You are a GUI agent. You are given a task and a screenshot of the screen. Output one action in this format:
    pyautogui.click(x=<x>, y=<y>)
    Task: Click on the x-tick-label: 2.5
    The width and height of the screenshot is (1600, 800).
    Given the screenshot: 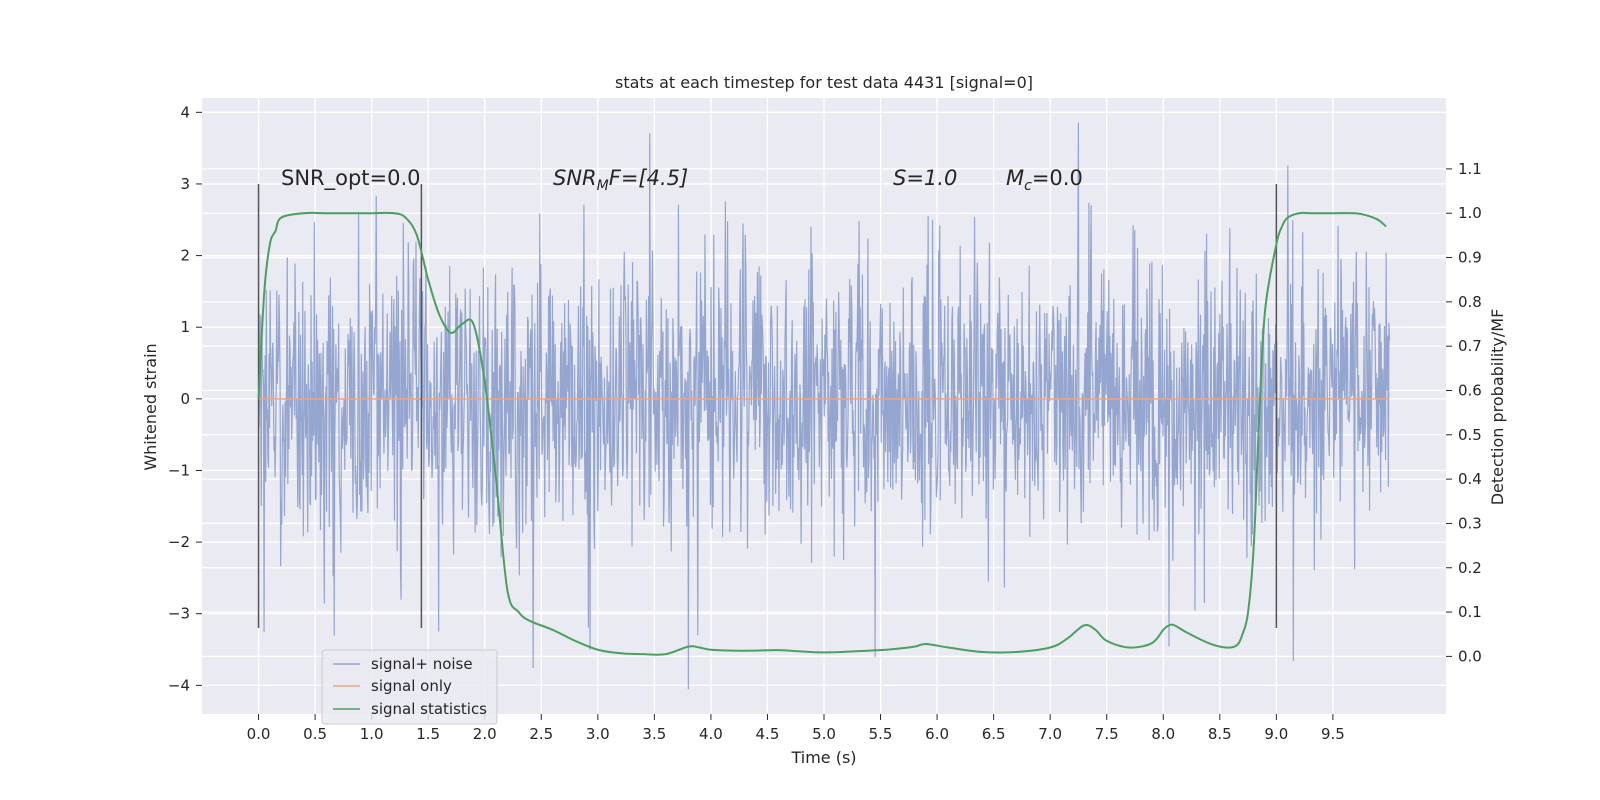 What is the action you would take?
    pyautogui.click(x=541, y=734)
    